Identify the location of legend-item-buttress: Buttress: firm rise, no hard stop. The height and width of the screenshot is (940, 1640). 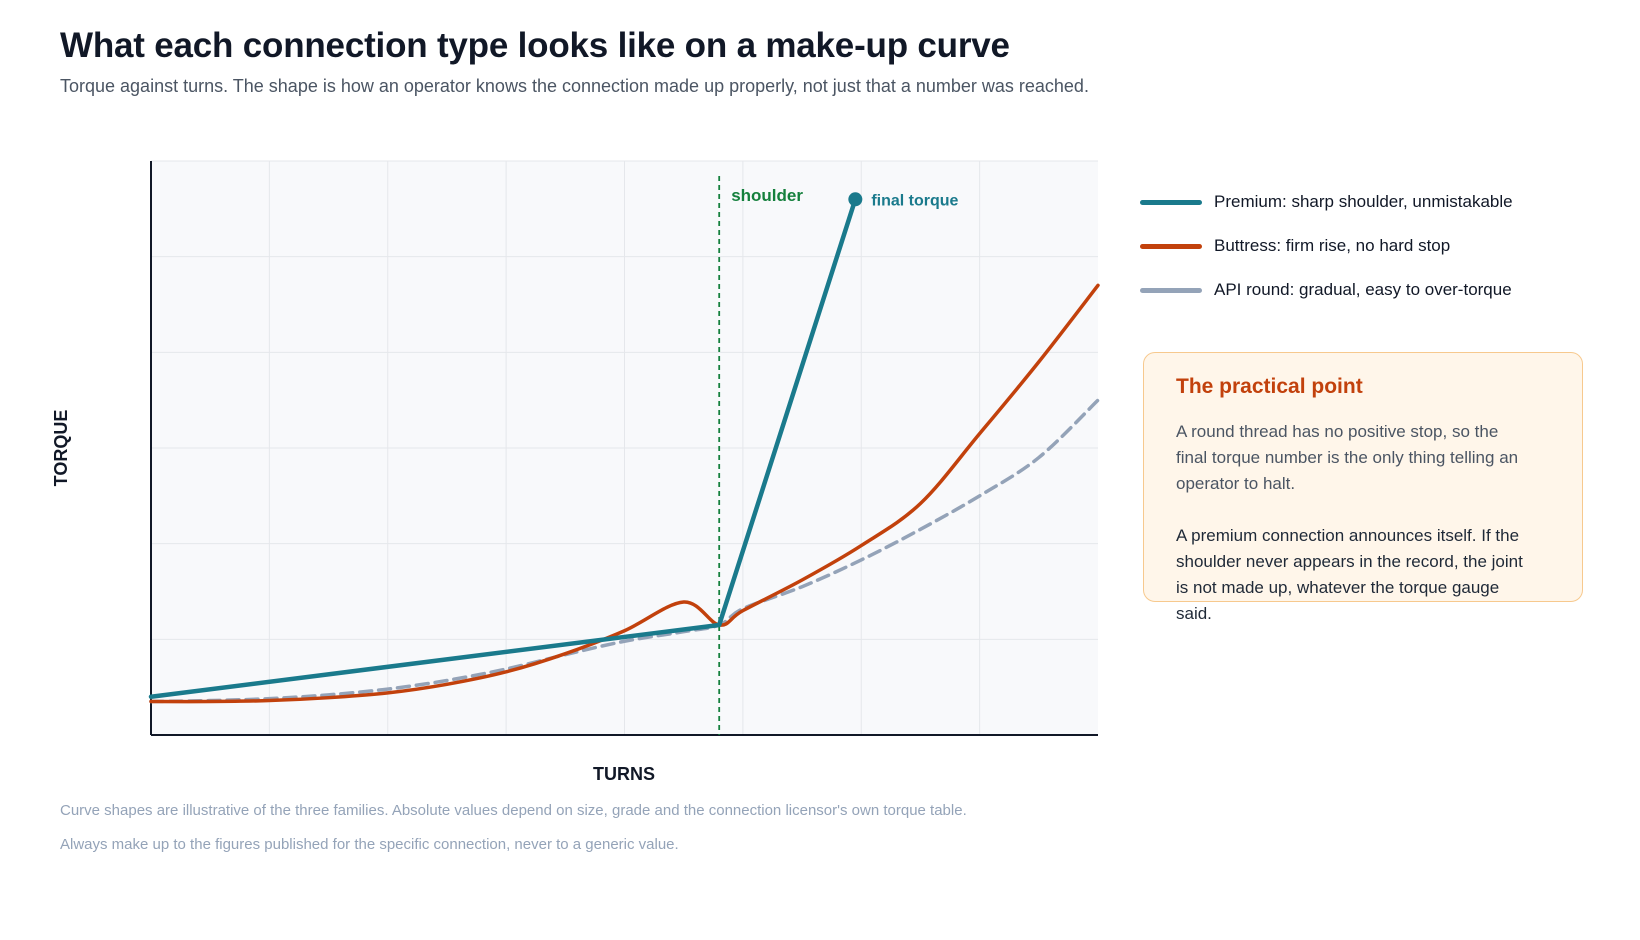
(1326, 246).